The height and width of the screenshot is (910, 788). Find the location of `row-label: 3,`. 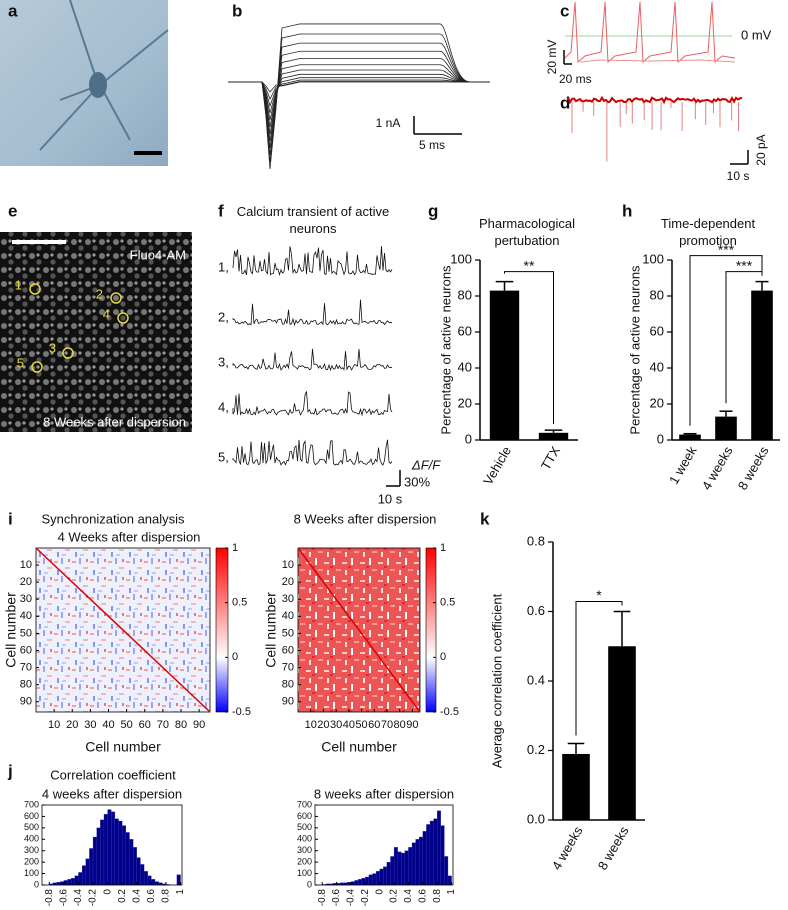

row-label: 3, is located at coordinates (223, 361).